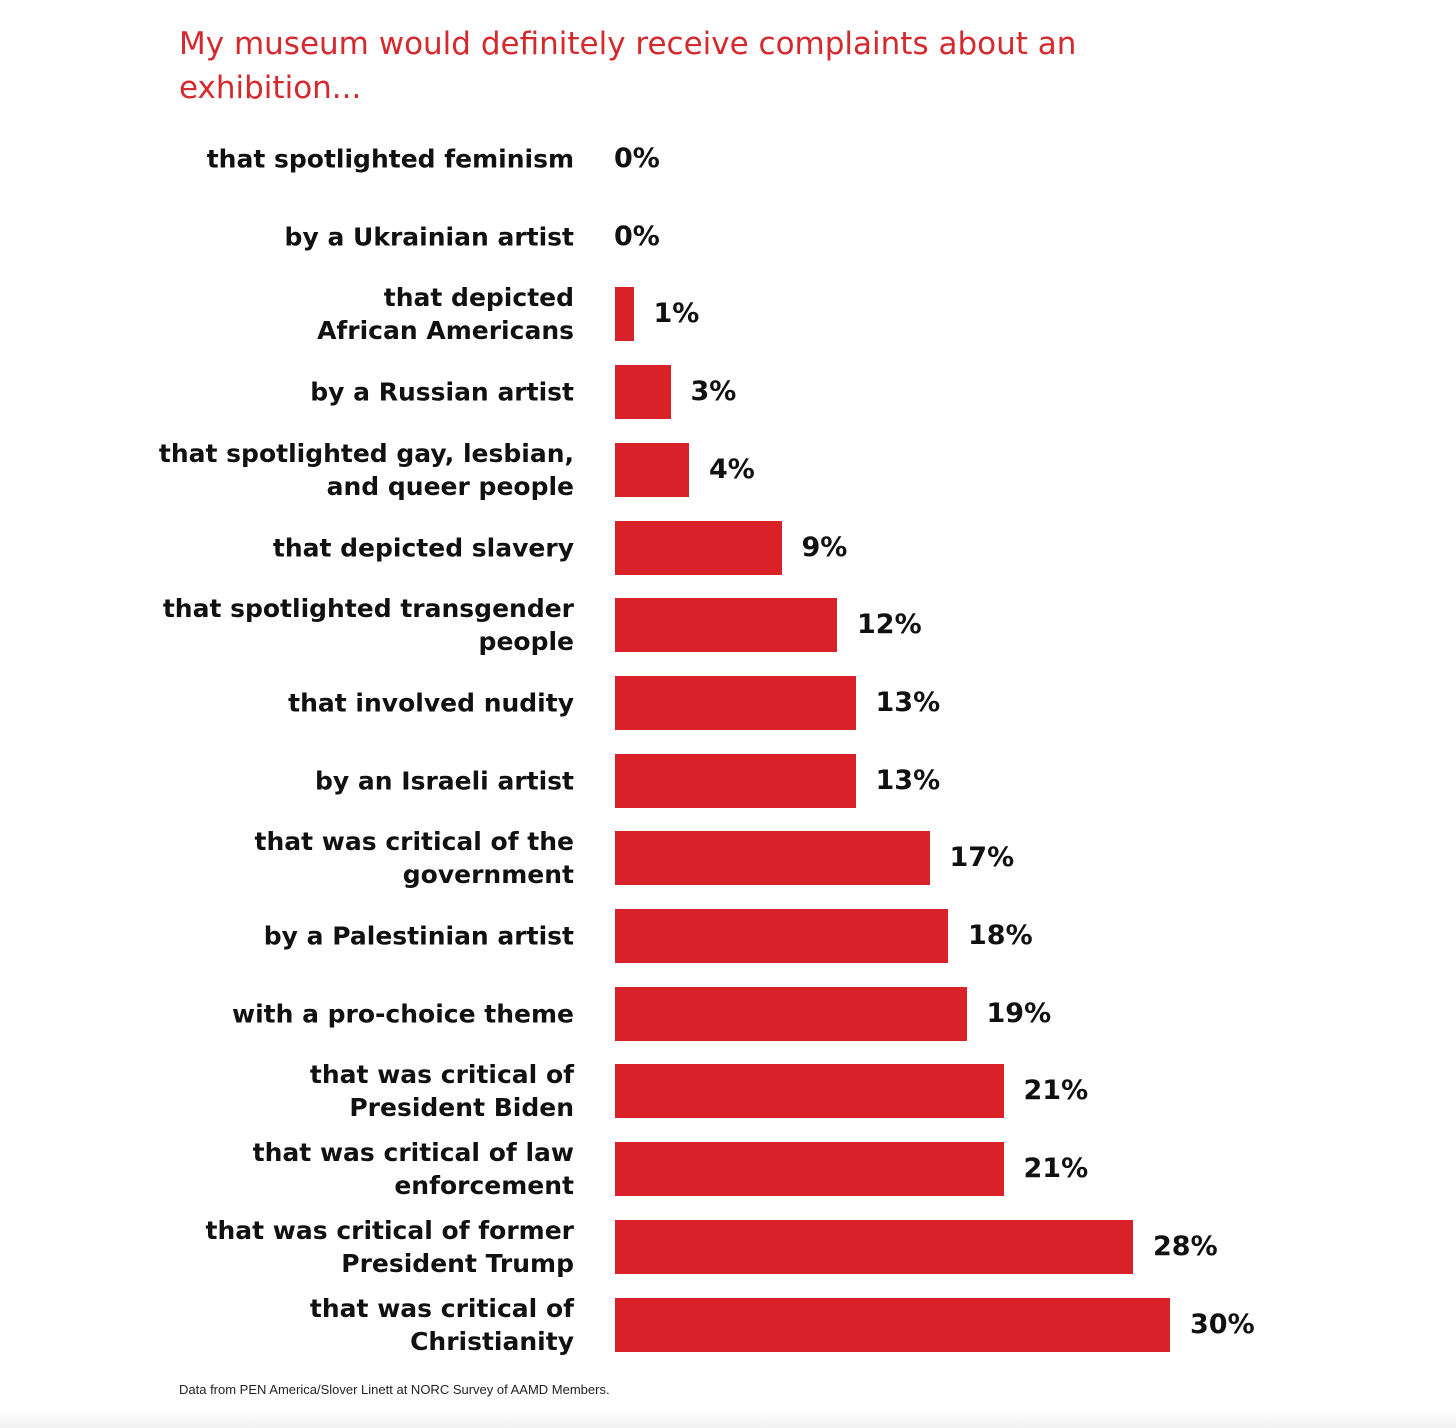 This screenshot has height=1428, width=1456. What do you see at coordinates (418, 936) in the screenshot?
I see `category-label: by a Palestinian artist` at bounding box center [418, 936].